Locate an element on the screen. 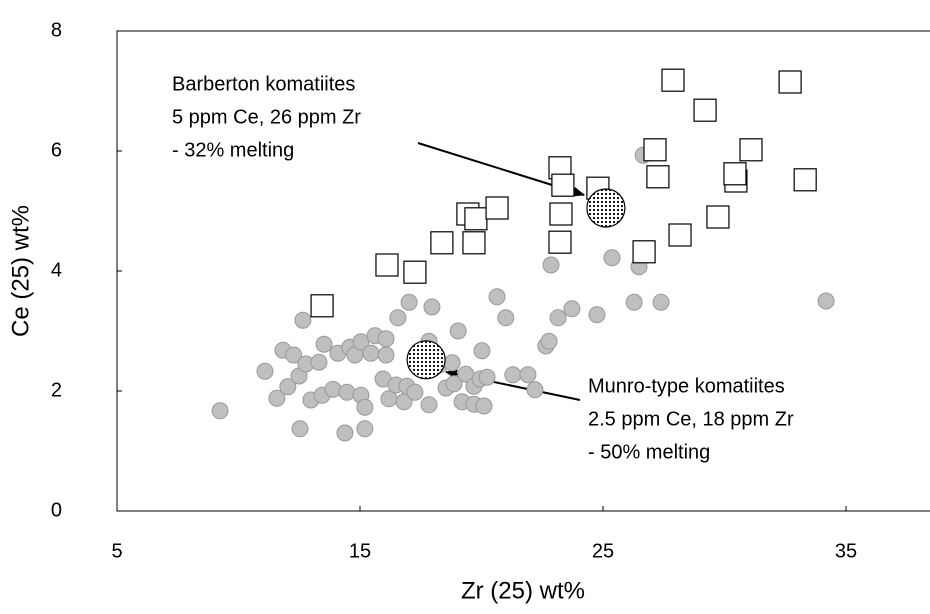 This screenshot has height=614, width=930. annotation-text: 2.5 ppm Ce, 18 ppm Zr is located at coordinates (691, 419).